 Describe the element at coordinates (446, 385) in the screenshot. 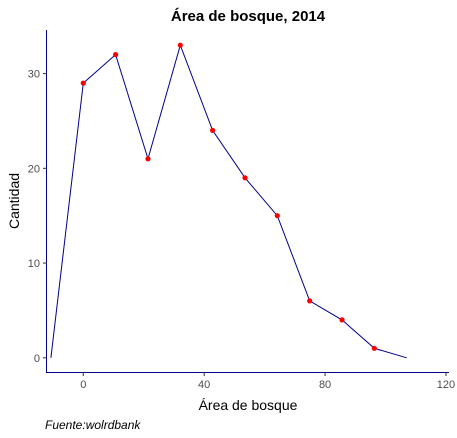

I see `x-tick-label: 120` at that location.